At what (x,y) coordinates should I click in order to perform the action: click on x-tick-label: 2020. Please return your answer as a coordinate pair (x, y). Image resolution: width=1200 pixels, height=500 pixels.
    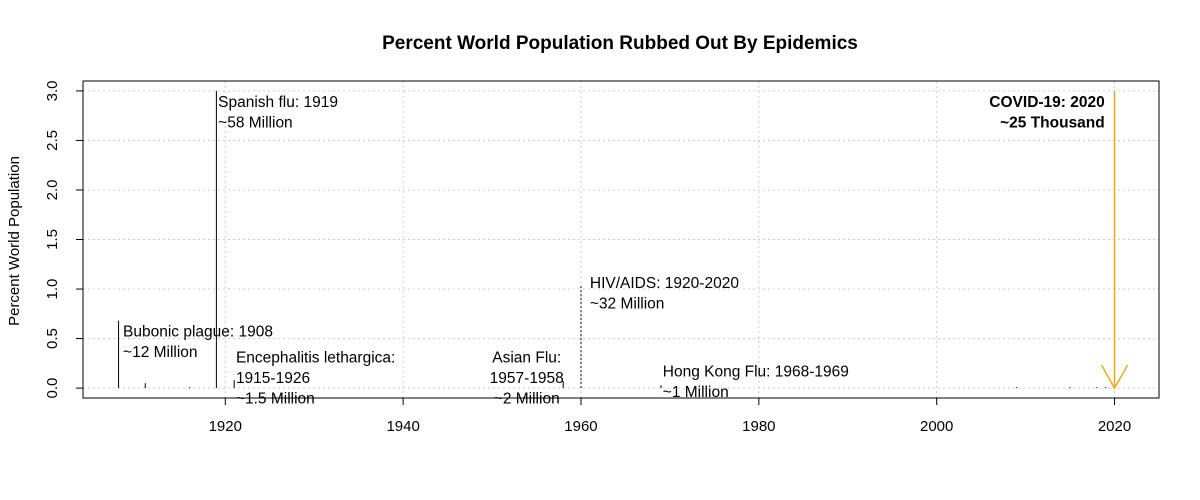
    Looking at the image, I should click on (1114, 426).